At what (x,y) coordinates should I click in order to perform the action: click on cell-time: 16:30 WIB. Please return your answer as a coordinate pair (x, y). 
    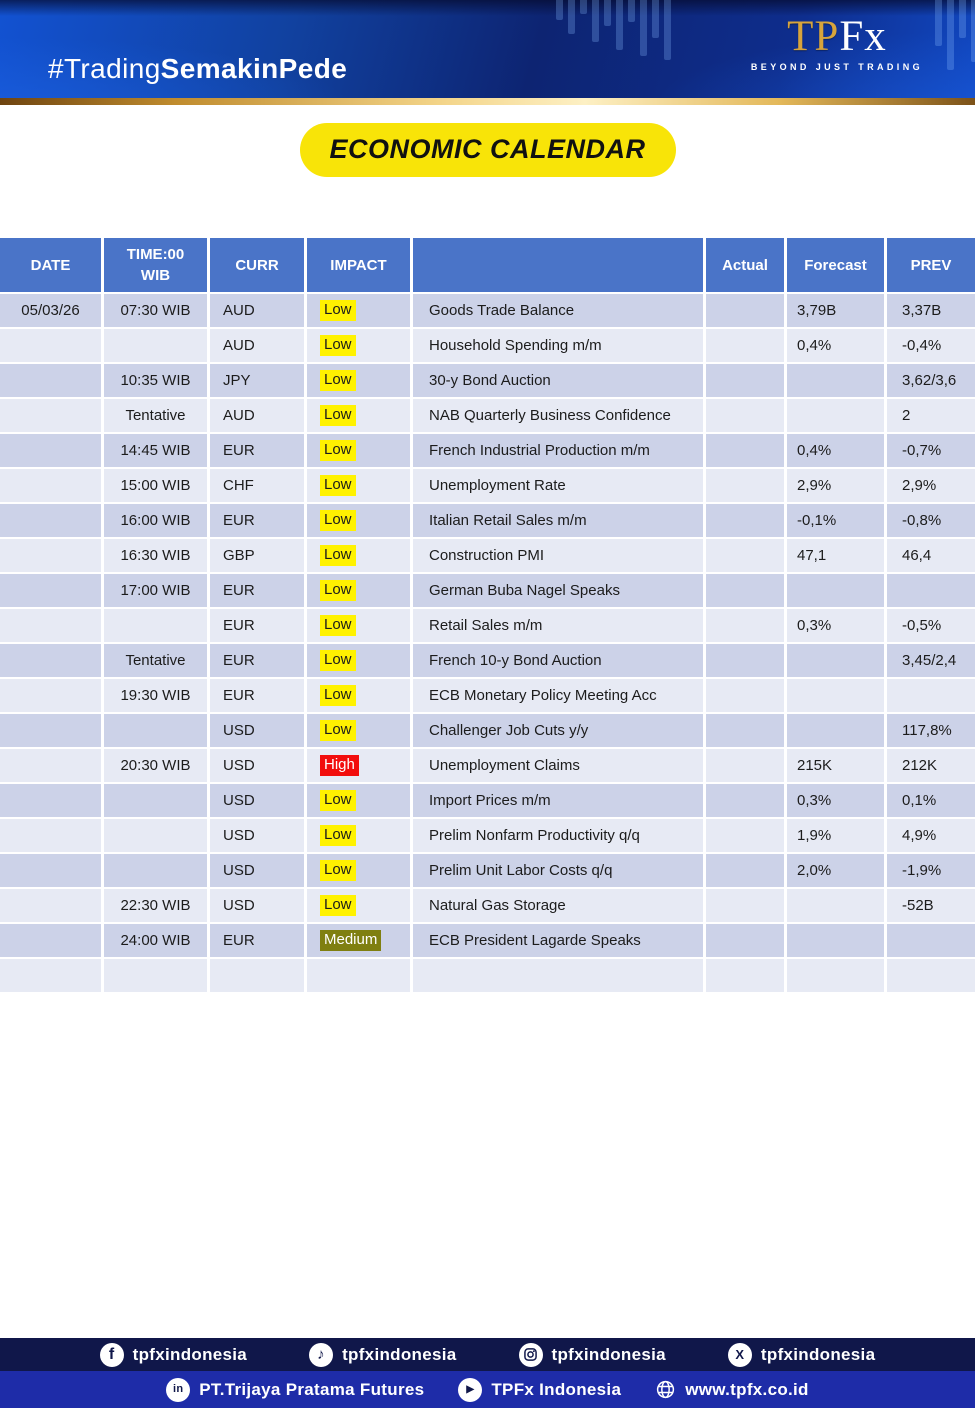
    Looking at the image, I should click on (155, 555).